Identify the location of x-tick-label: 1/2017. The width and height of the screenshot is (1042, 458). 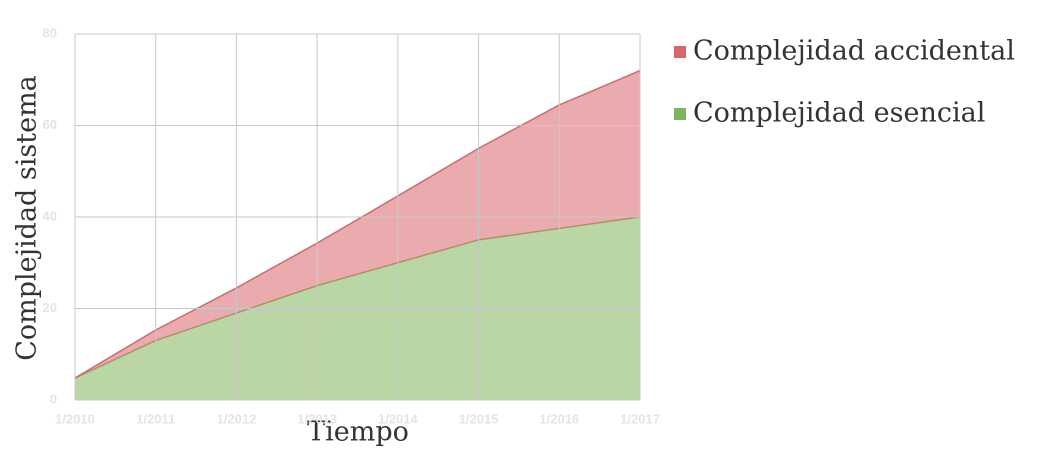
(640, 418).